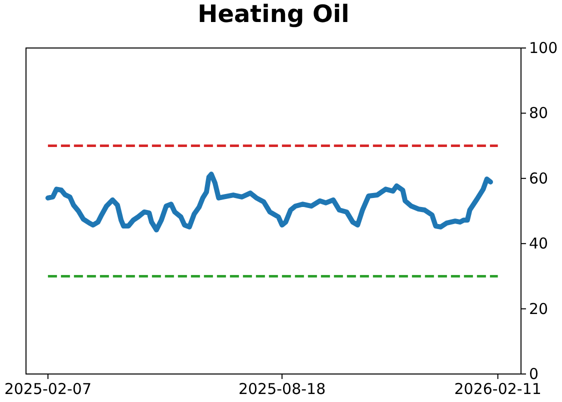 This screenshot has height=402, width=562. Describe the element at coordinates (538, 178) in the screenshot. I see `y-tick-label: 60` at that location.